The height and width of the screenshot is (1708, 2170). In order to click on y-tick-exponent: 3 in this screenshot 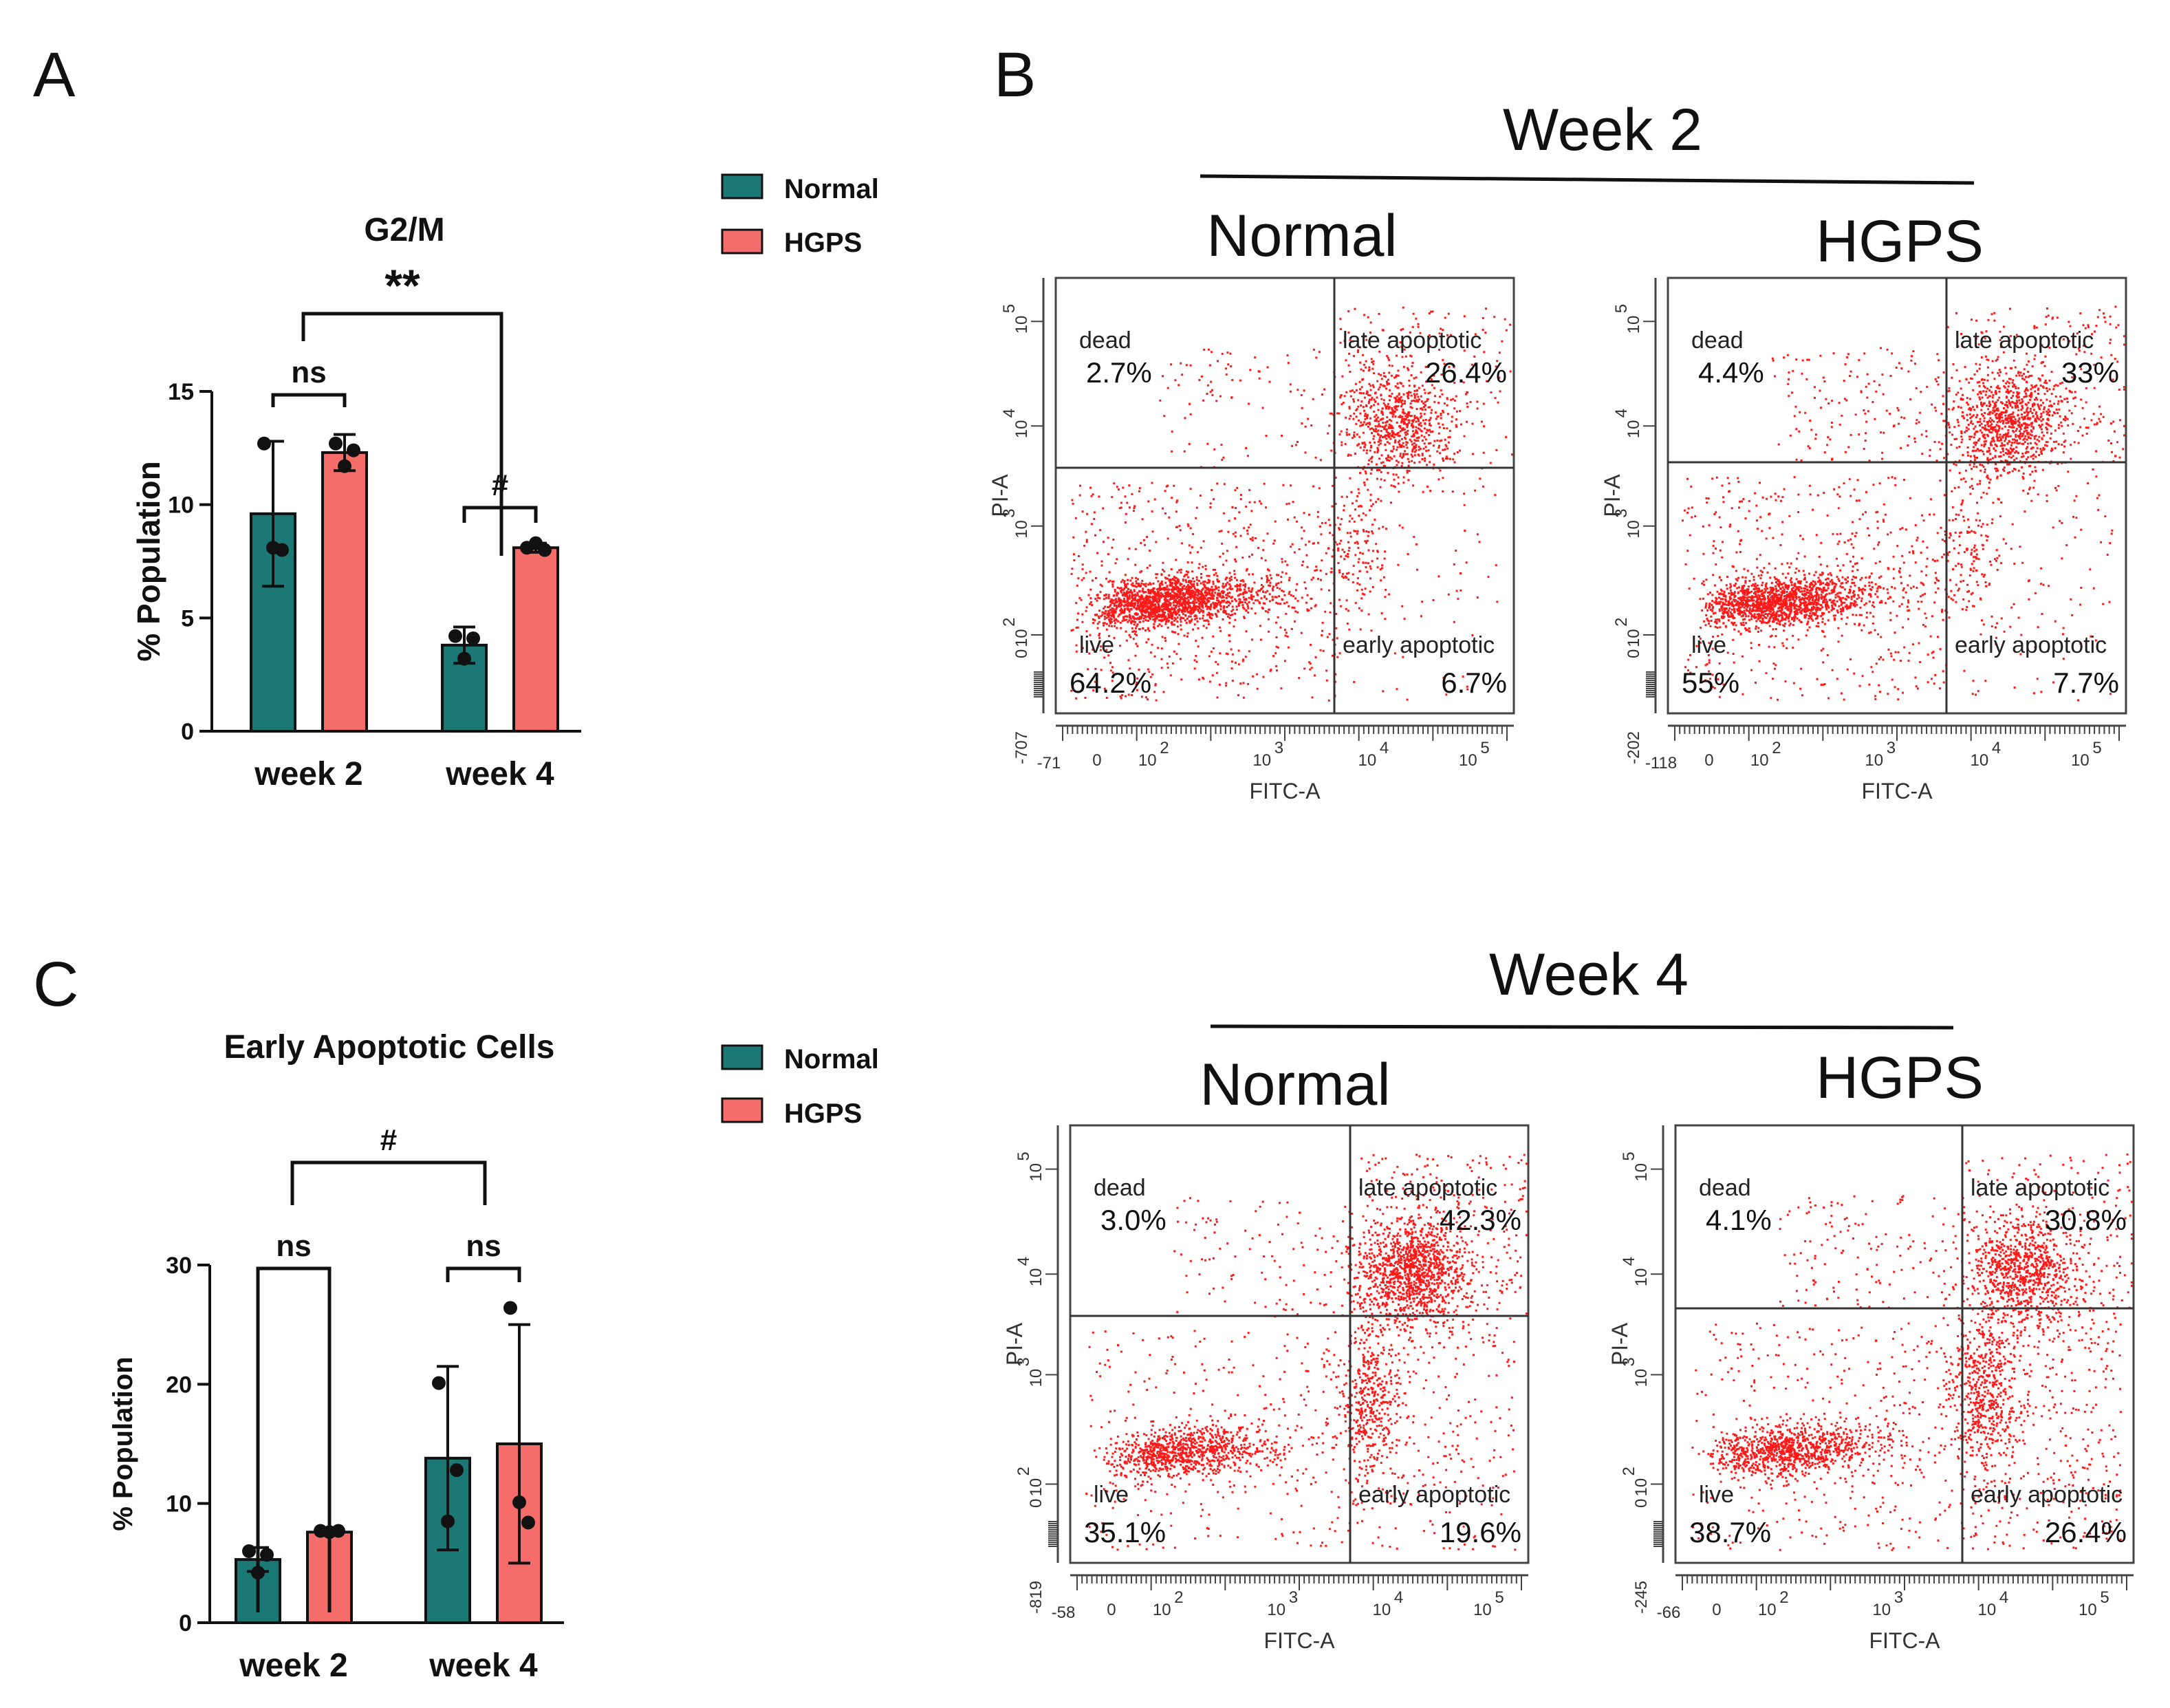, I will do `click(1009, 512)`.